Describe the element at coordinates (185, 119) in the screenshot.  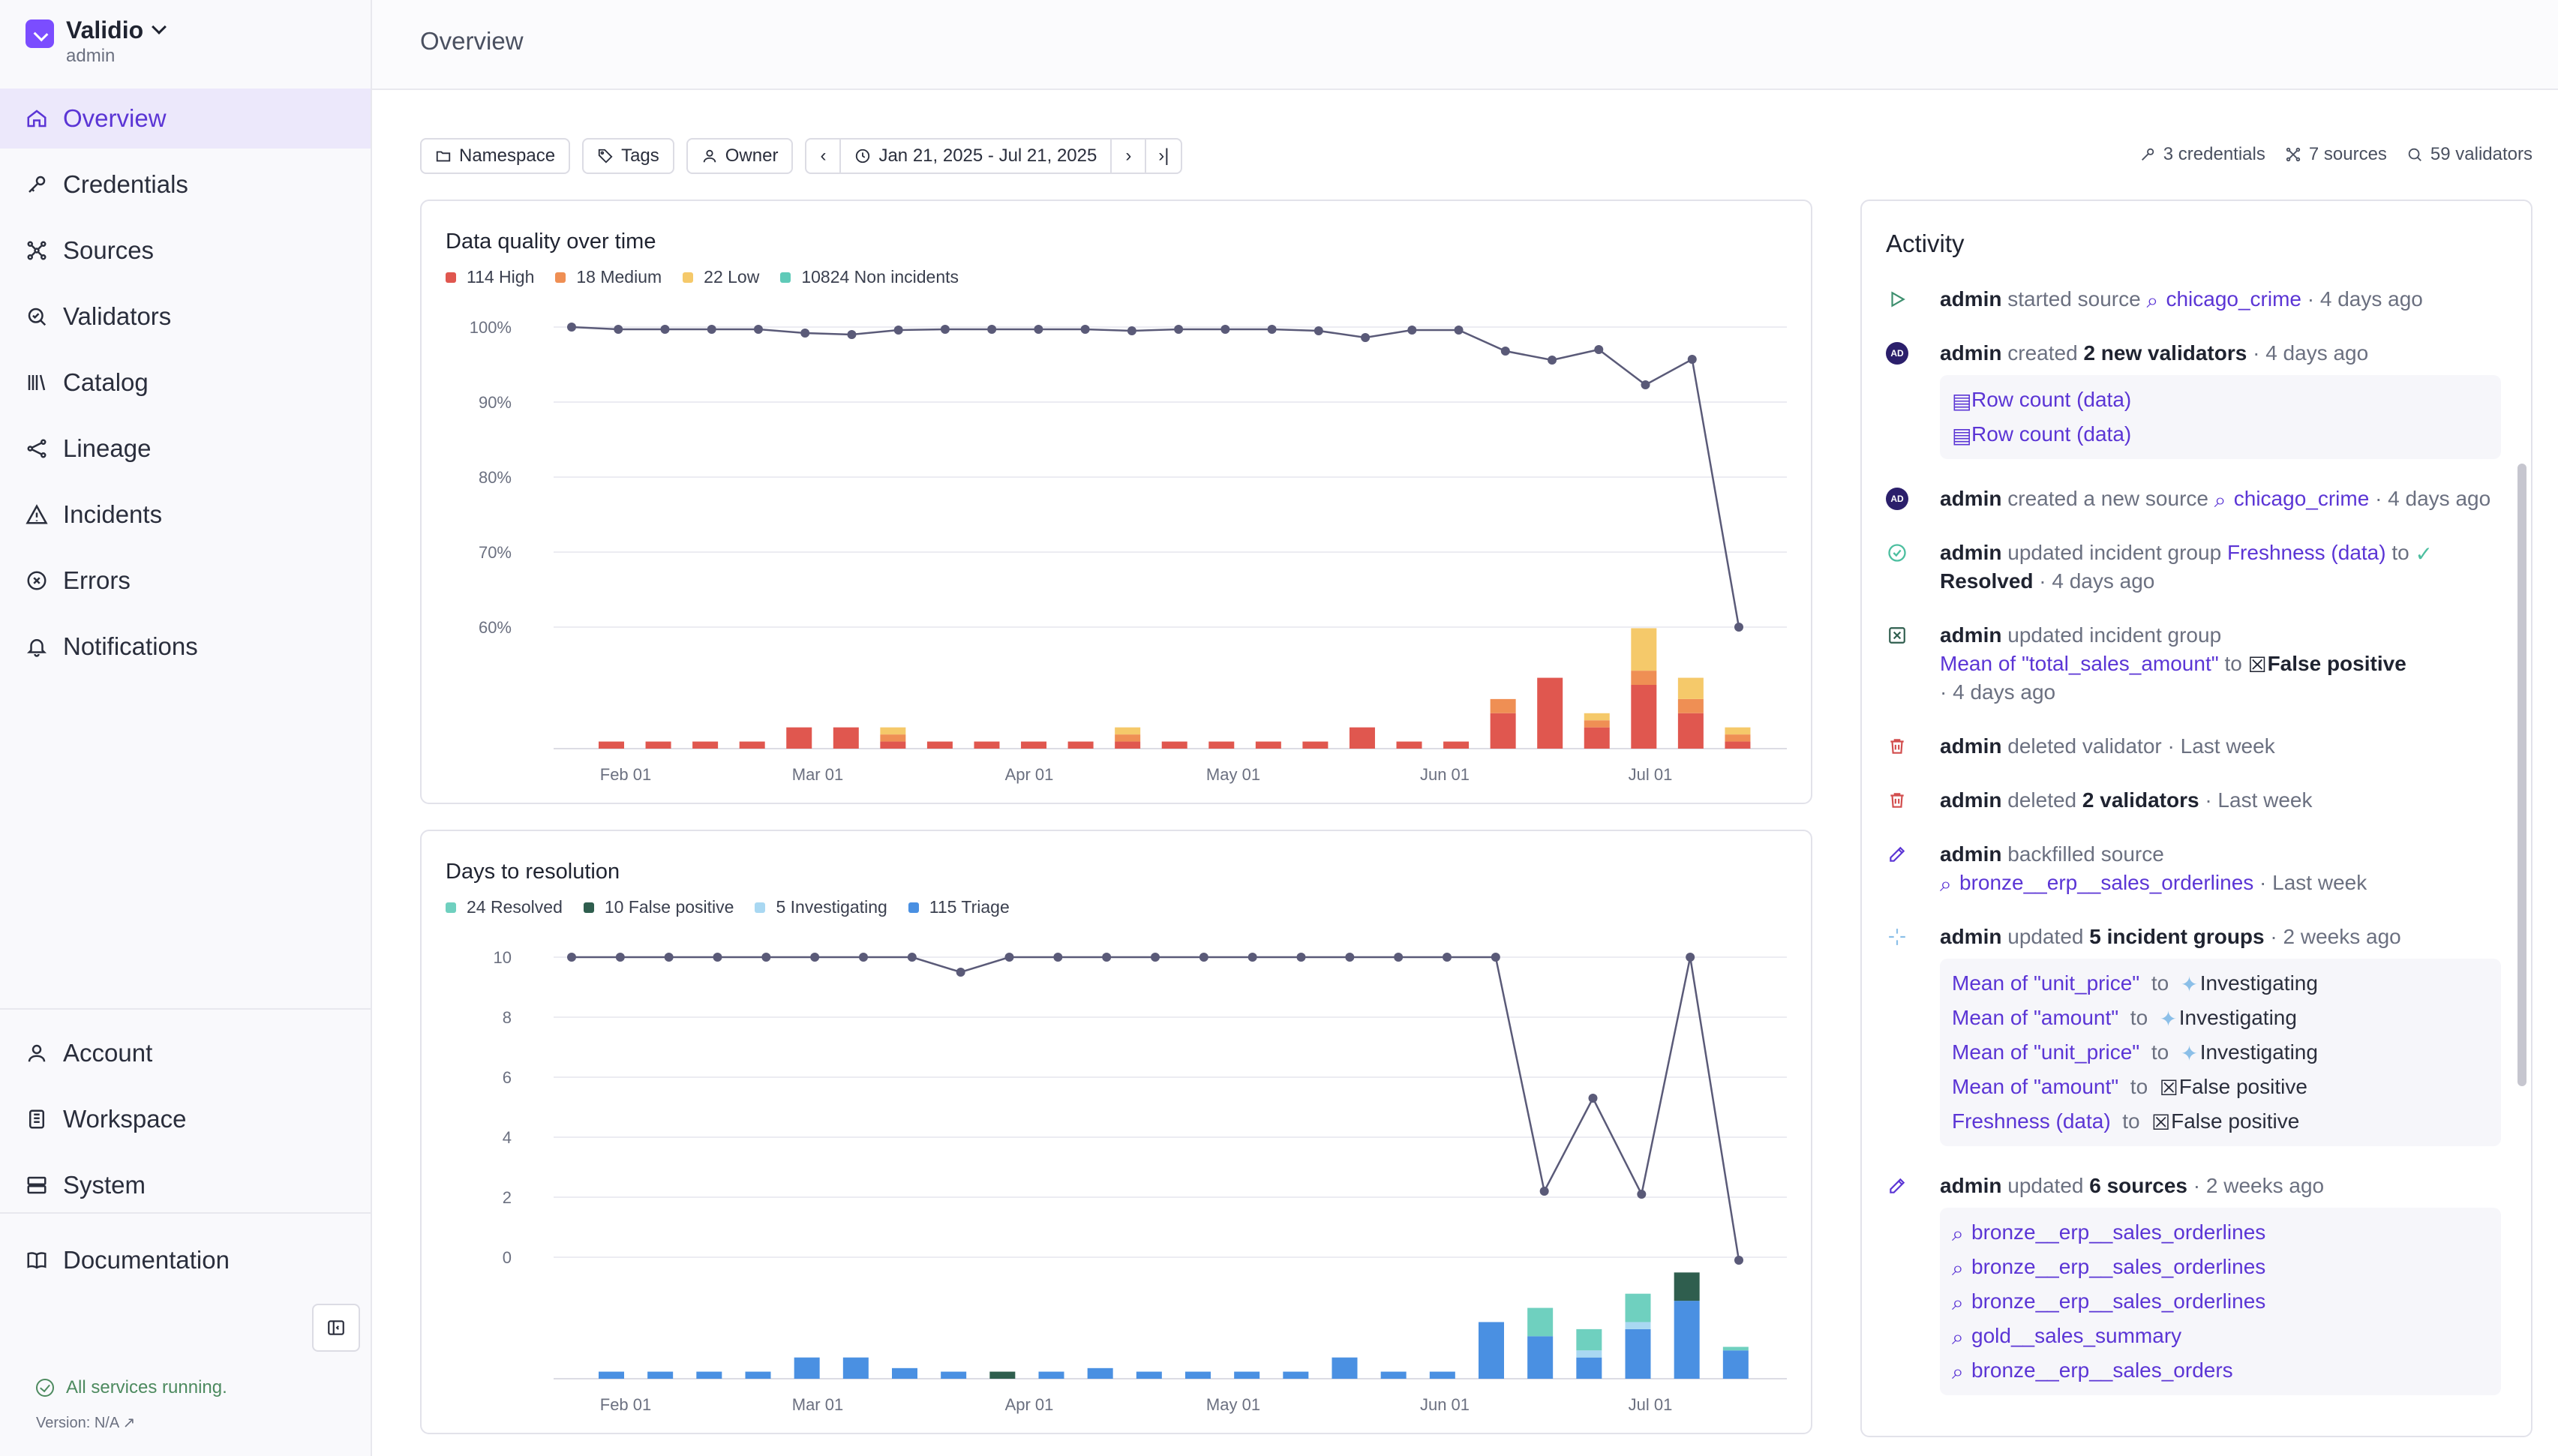
I see `sidebar-item-overview: Overview` at that location.